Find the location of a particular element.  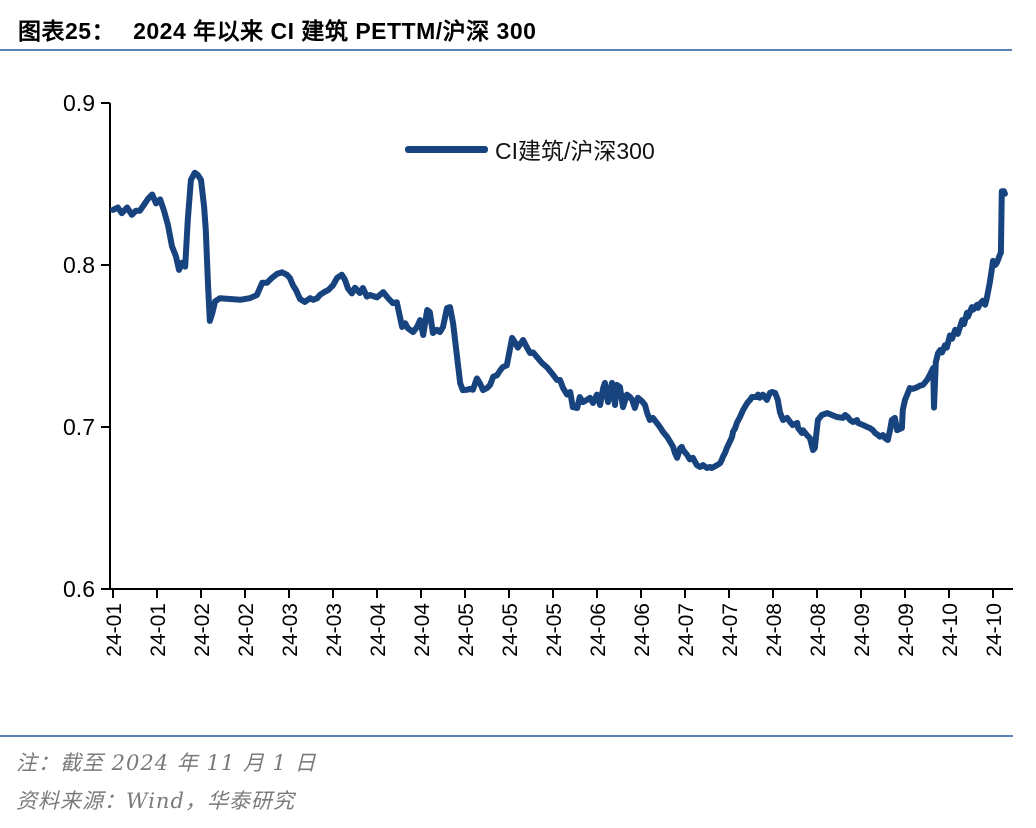

legend-line-swatch is located at coordinates (446, 149).